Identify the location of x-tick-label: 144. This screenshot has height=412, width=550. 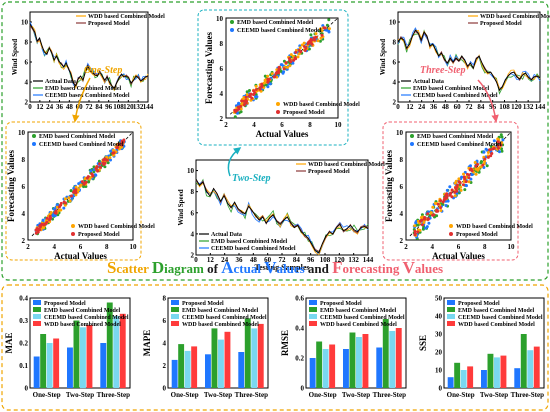
(540, 107).